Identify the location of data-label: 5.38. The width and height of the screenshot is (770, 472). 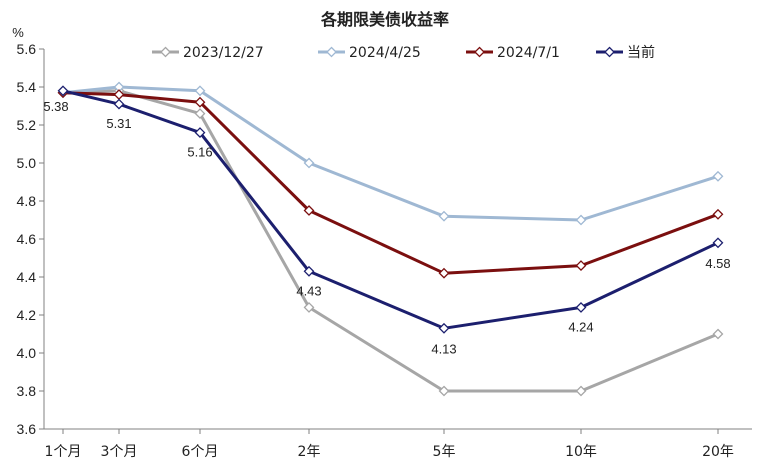
(55, 106).